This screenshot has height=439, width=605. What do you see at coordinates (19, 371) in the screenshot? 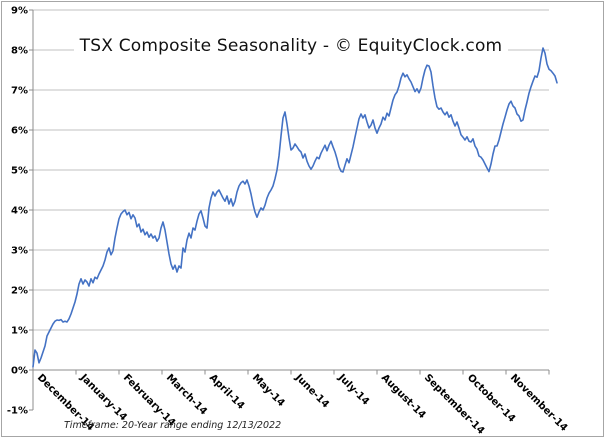
I see `y-tick-label: 0%` at bounding box center [19, 371].